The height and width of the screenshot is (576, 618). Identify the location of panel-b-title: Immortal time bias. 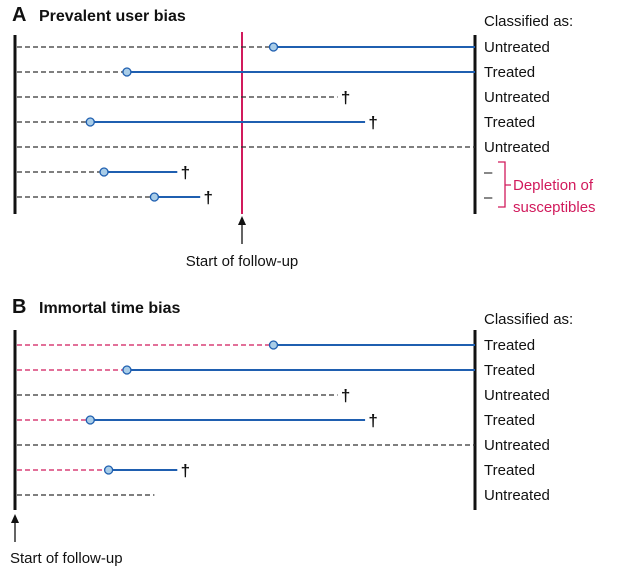
(109, 308).